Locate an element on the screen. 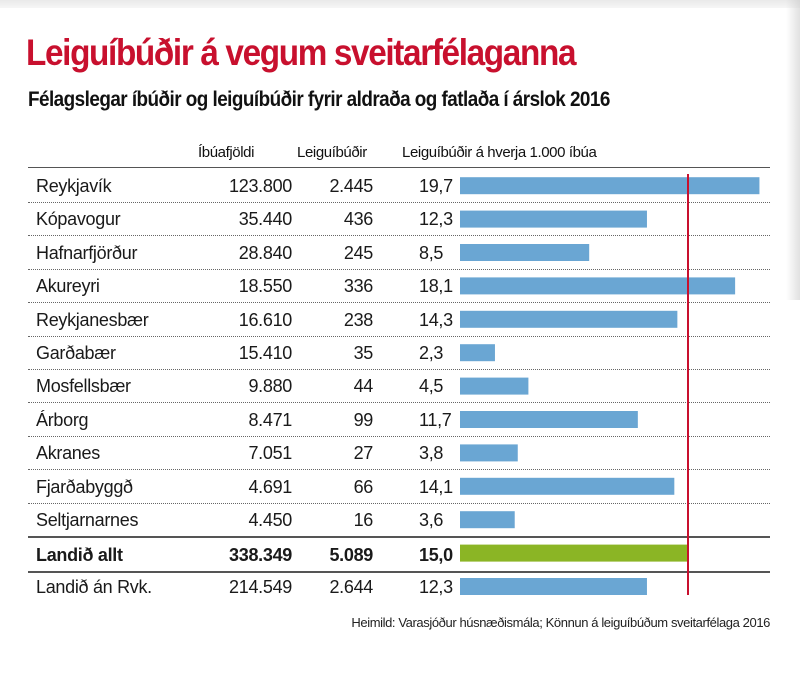 This screenshot has height=675, width=800. row-units: 27 is located at coordinates (363, 453).